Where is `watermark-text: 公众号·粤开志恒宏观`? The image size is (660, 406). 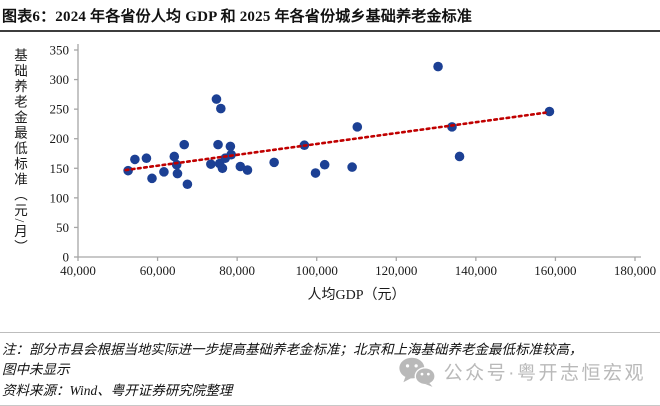
watermark-text: 公众号·粤开志恒宏观 is located at coordinates (544, 373).